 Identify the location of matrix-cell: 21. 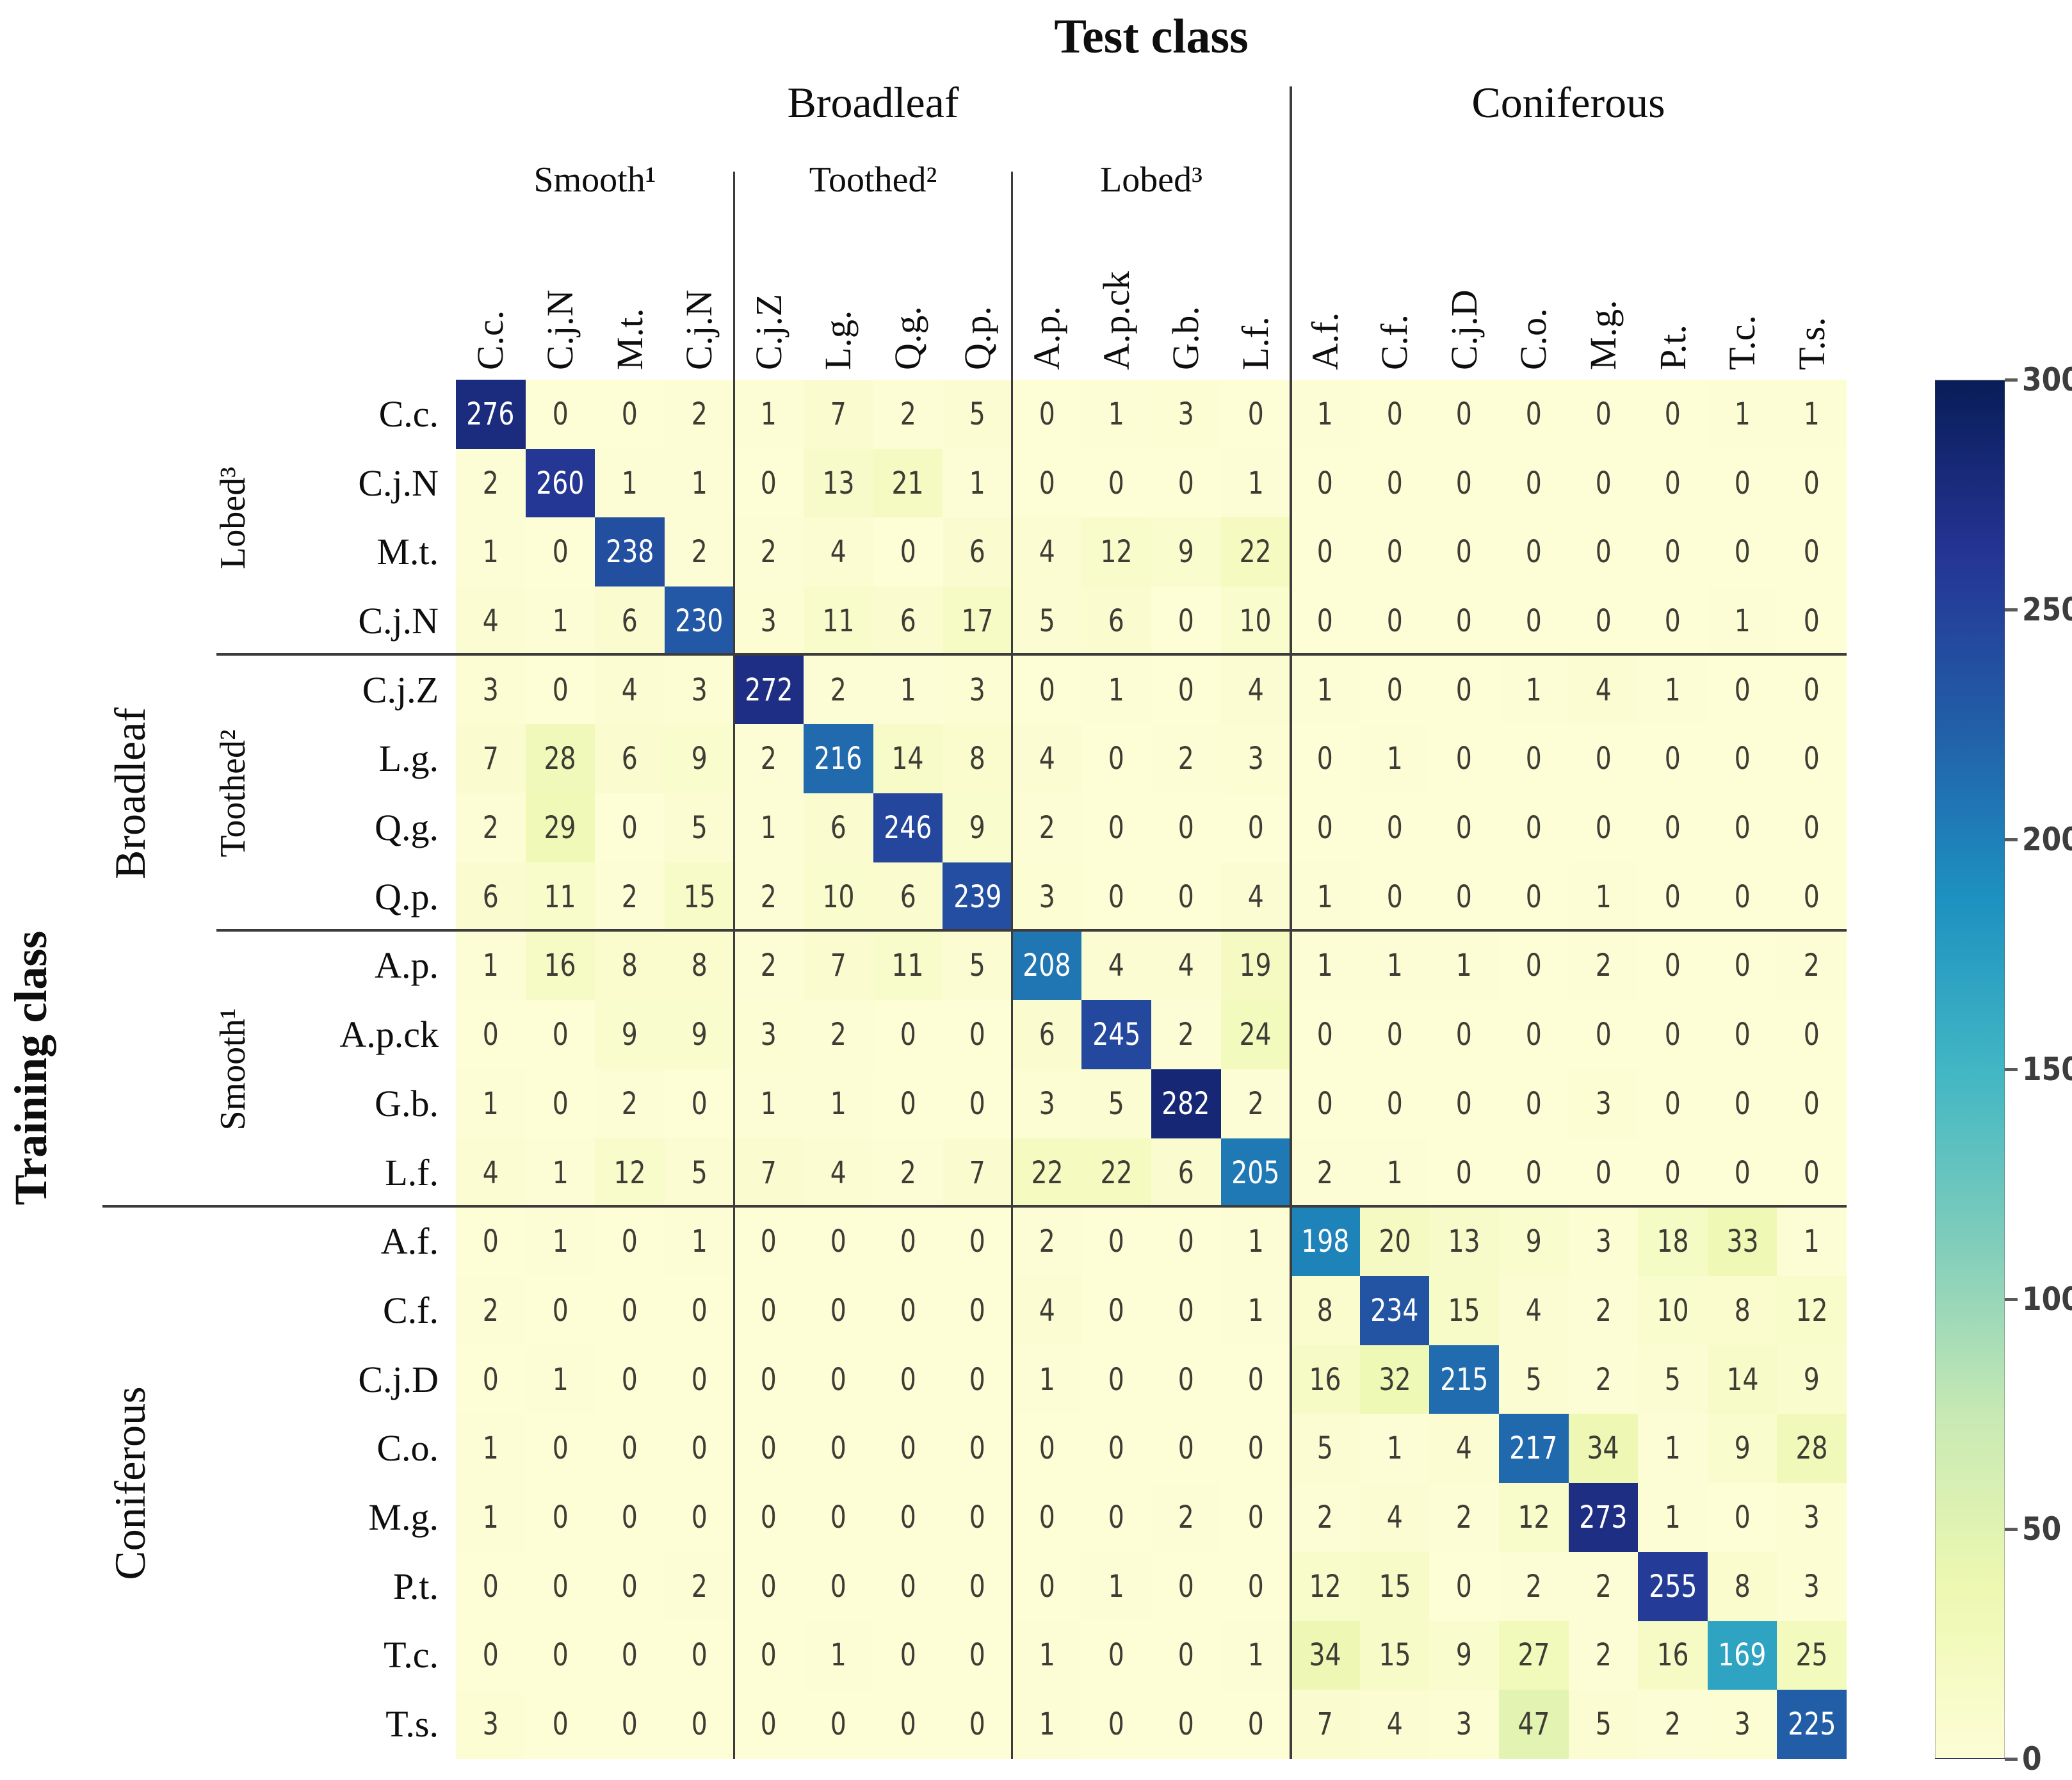
(908, 483).